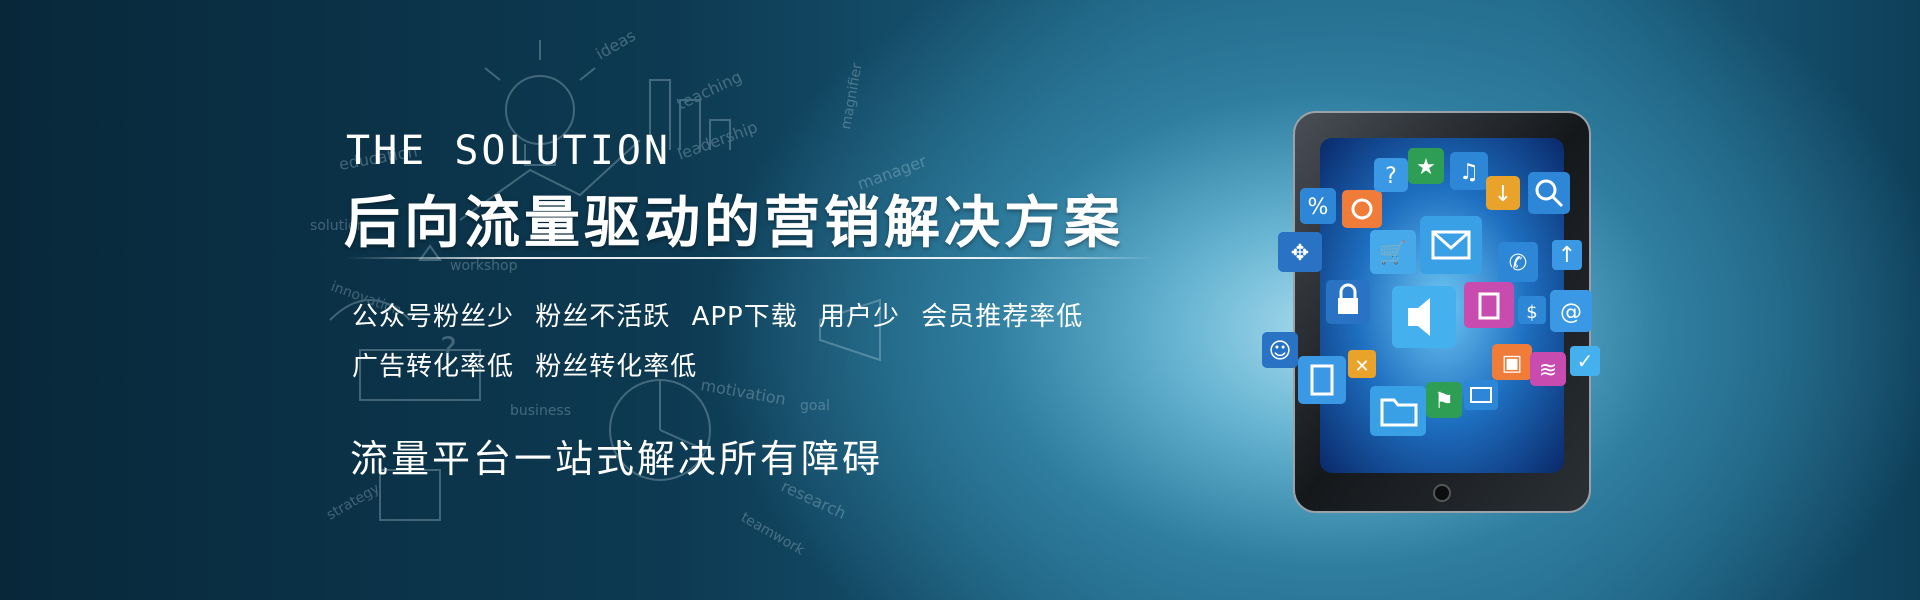 This screenshot has width=1920, height=600. I want to click on doodle-word: strategy, so click(353, 501).